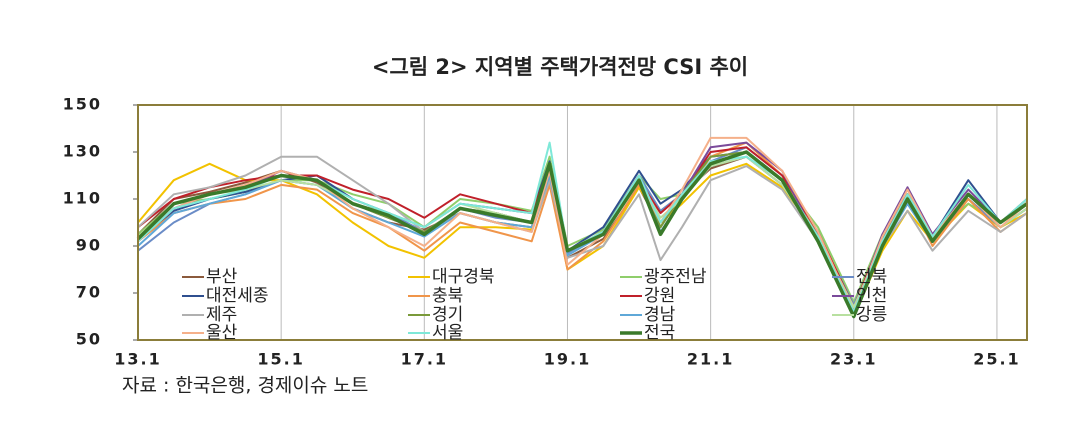 This screenshot has width=1090, height=436. I want to click on legend-label: 제주, so click(221, 315).